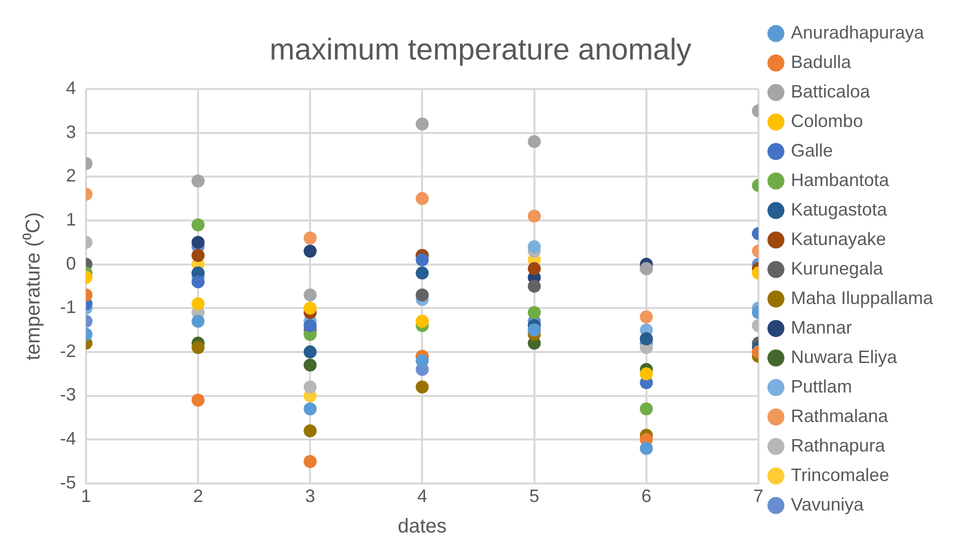 This screenshot has height=558, width=965. What do you see at coordinates (811, 150) in the screenshot?
I see `legend-label: Galle` at bounding box center [811, 150].